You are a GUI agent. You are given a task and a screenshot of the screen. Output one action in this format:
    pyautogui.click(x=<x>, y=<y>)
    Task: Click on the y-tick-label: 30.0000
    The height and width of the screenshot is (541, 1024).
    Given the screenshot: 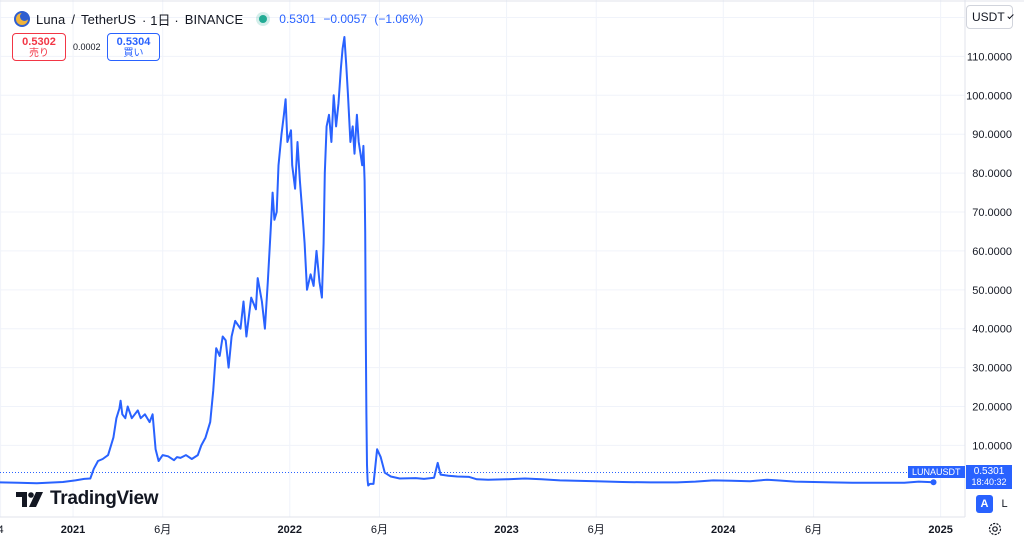 What is the action you would take?
    pyautogui.click(x=992, y=369)
    